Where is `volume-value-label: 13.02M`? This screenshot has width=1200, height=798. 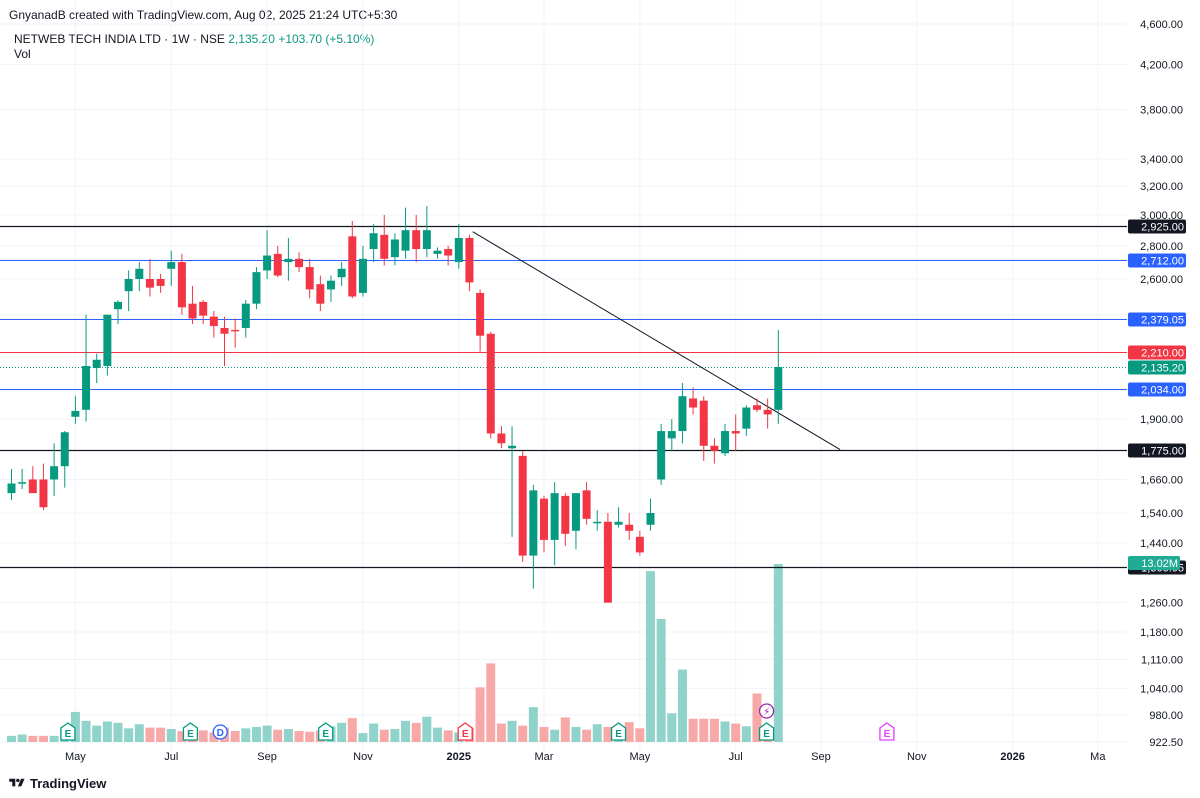
volume-value-label: 13.02M is located at coordinates (1159, 564).